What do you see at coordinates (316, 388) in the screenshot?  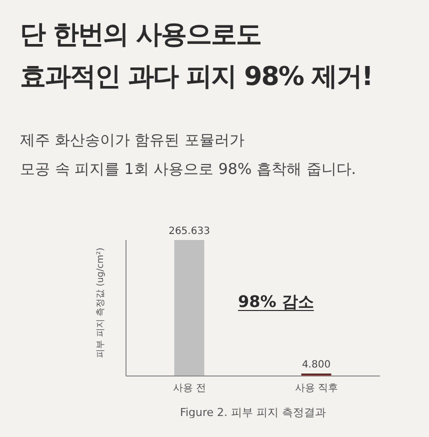 I see `x-tick-label: 사용 직후` at bounding box center [316, 388].